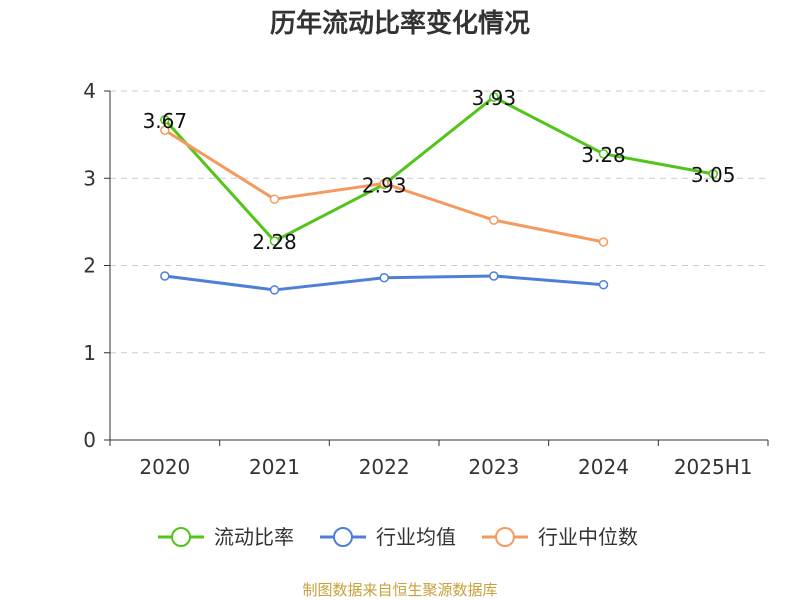 The height and width of the screenshot is (600, 800). Describe the element at coordinates (399, 590) in the screenshot. I see `source-note: 制图数据来自恒生聚源数据库` at that location.